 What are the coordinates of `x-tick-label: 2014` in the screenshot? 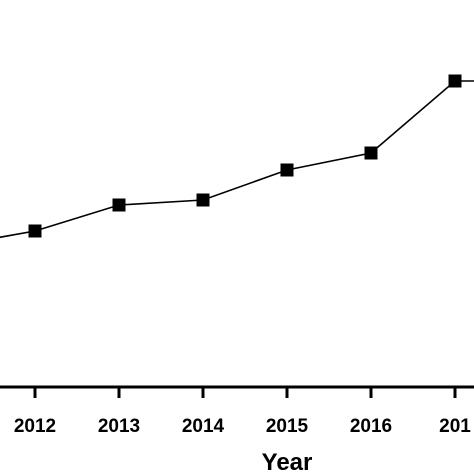 It's located at (203, 426).